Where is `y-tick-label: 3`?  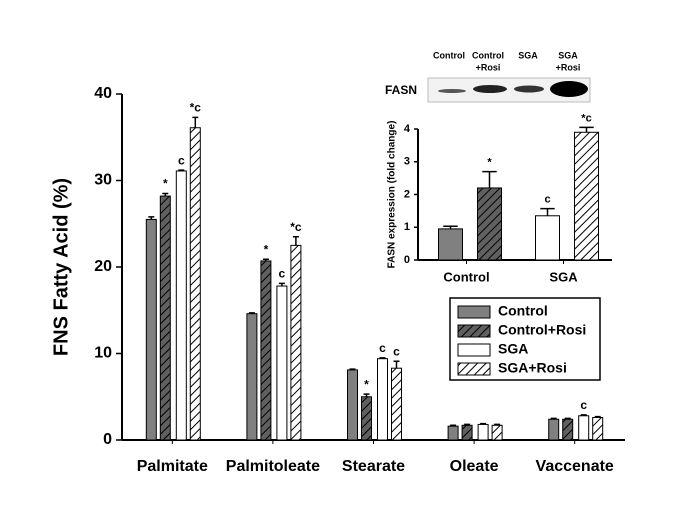
y-tick-label: 3 is located at coordinates (407, 162).